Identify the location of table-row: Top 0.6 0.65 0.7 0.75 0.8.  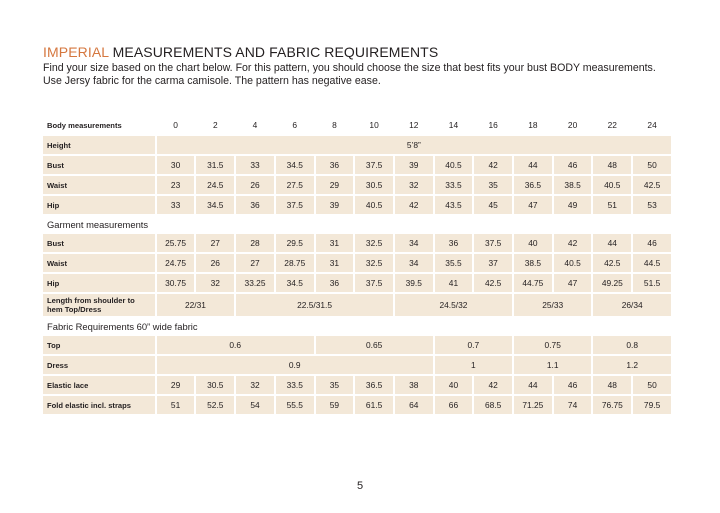
(357, 345).